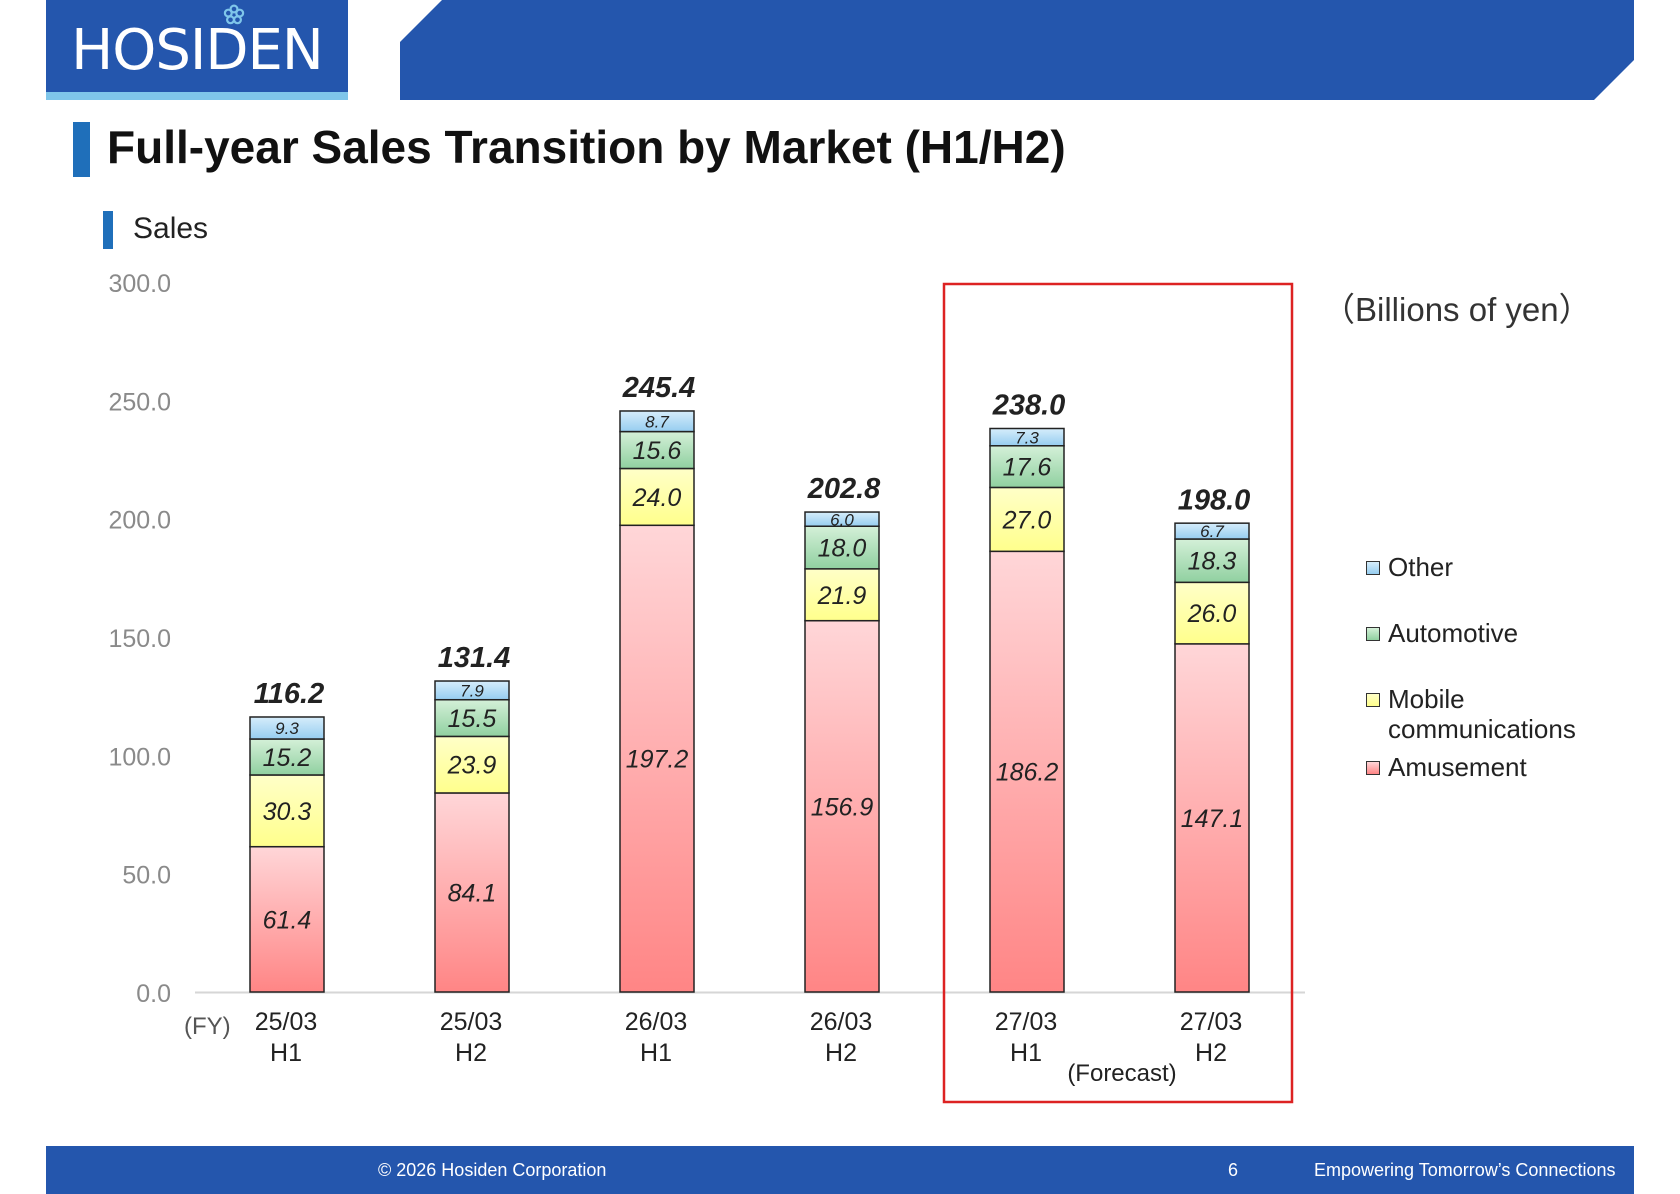 The image size is (1680, 1194). What do you see at coordinates (139, 521) in the screenshot?
I see `y-tick-label: 200.0` at bounding box center [139, 521].